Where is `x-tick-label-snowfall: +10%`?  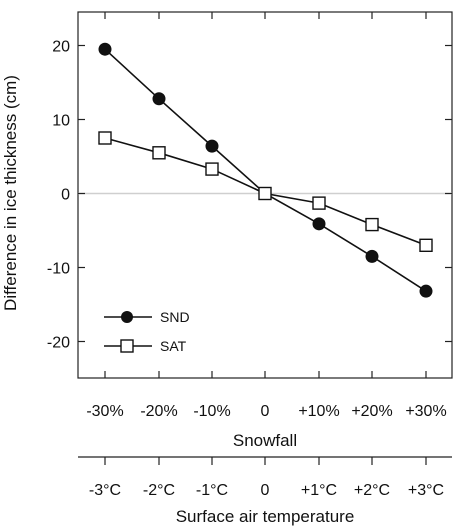
x-tick-label-snowfall: +10% is located at coordinates (318, 411).